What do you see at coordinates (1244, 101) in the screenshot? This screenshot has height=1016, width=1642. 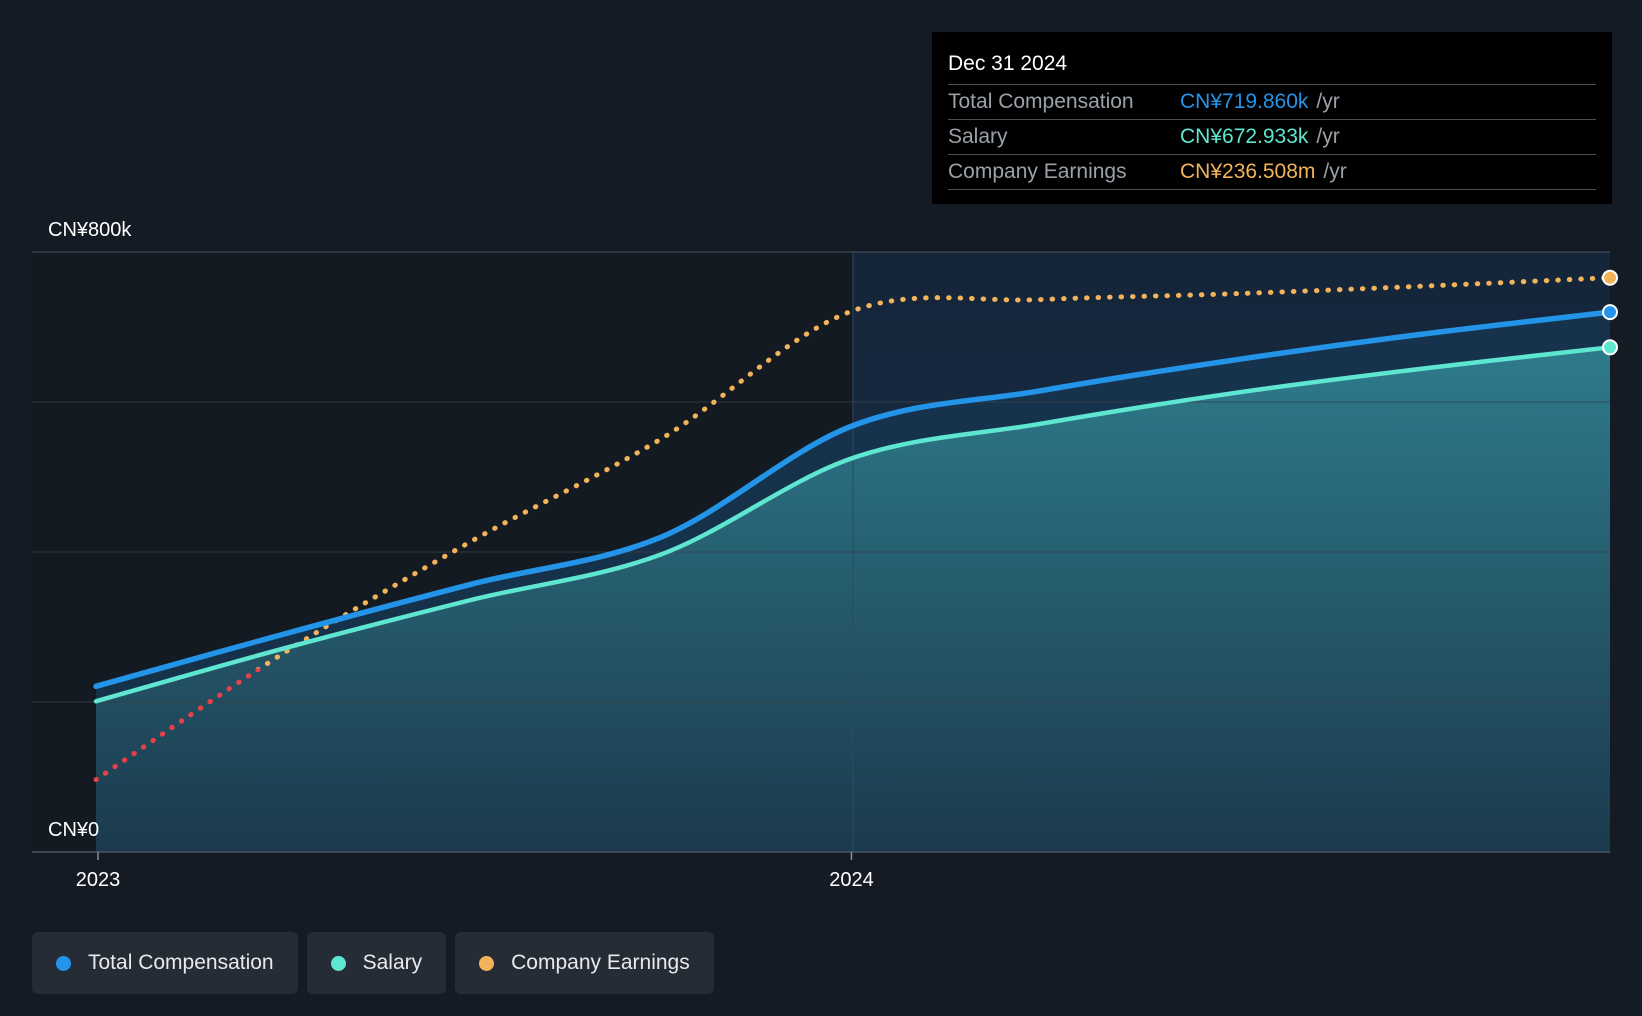 I see `tooltip-value: CN¥719.860k` at bounding box center [1244, 101].